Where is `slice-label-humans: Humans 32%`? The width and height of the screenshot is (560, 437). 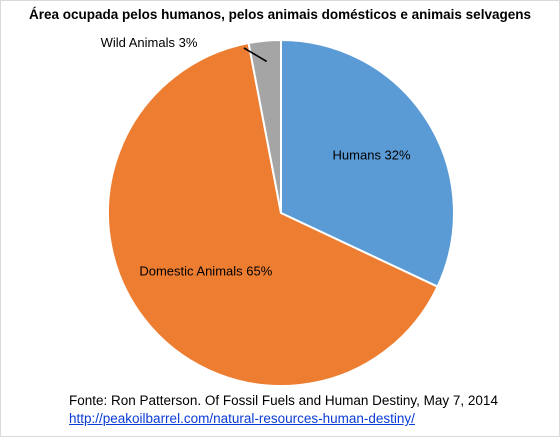 slice-label-humans: Humans 32% is located at coordinates (372, 155).